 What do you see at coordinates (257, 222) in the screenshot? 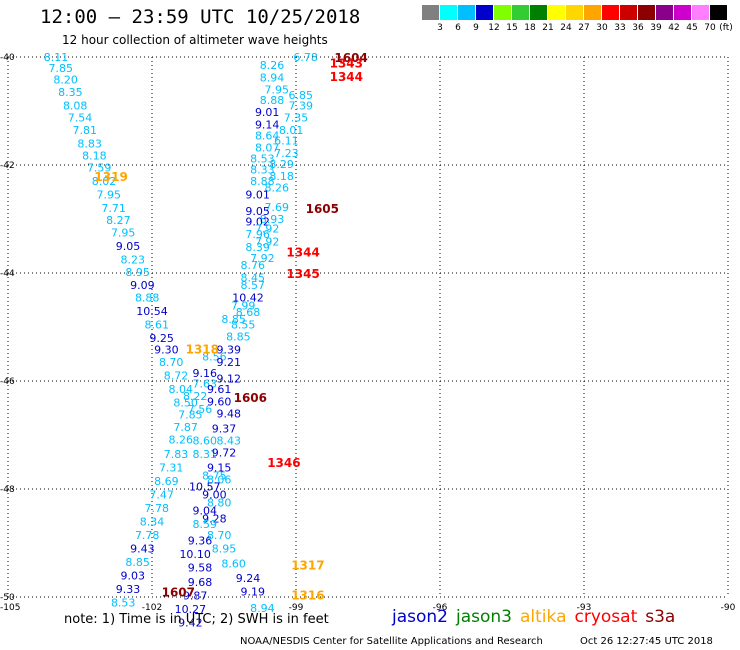
I see `swh-value: 9.02` at bounding box center [257, 222].